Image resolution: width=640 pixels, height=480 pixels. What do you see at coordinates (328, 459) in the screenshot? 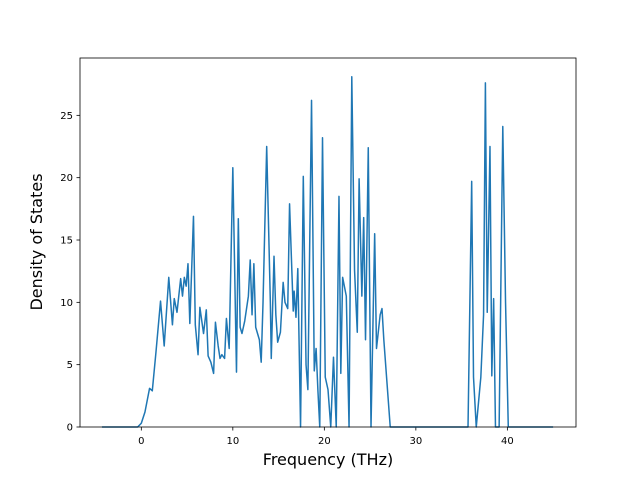
I see `x-axis-label: Frequency (THz)` at bounding box center [328, 459].